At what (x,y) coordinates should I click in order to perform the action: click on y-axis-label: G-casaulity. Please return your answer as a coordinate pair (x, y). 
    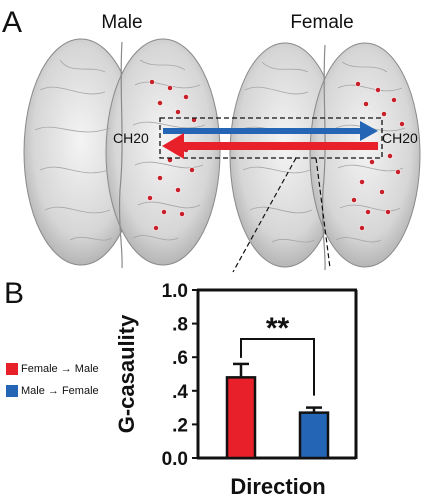
    Looking at the image, I should click on (126, 373).